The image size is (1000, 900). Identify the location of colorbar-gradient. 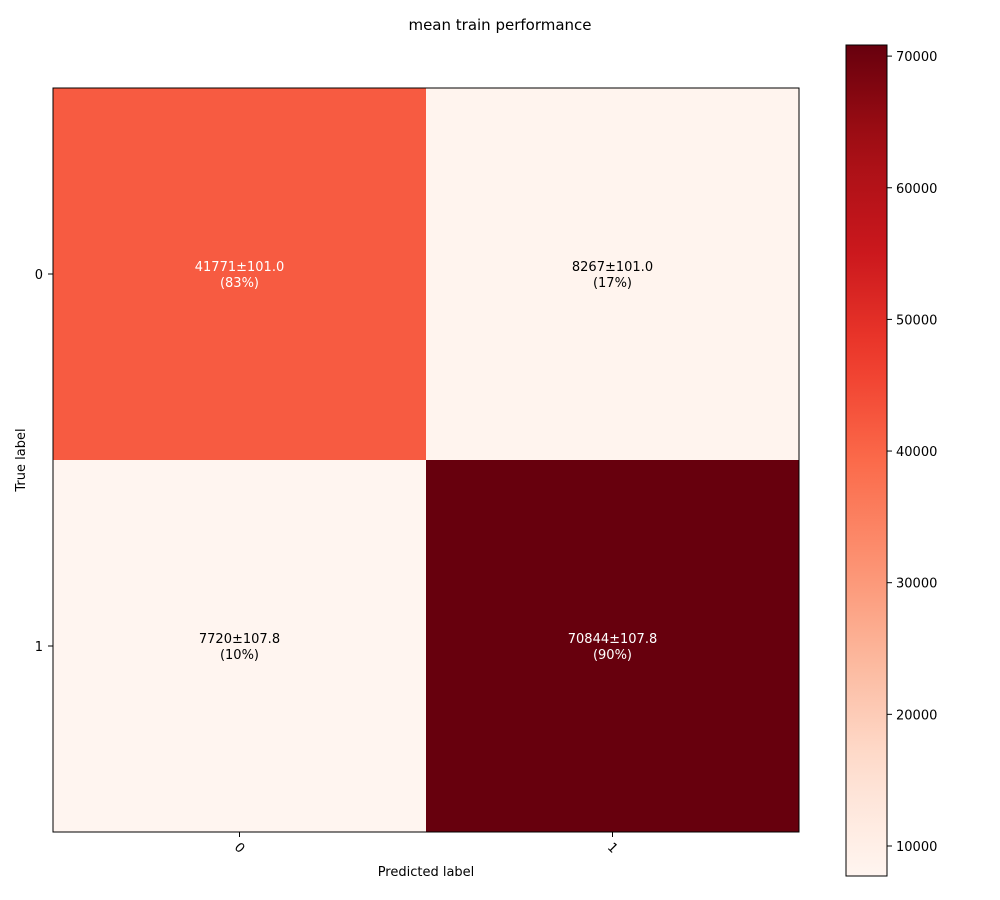
(866, 460).